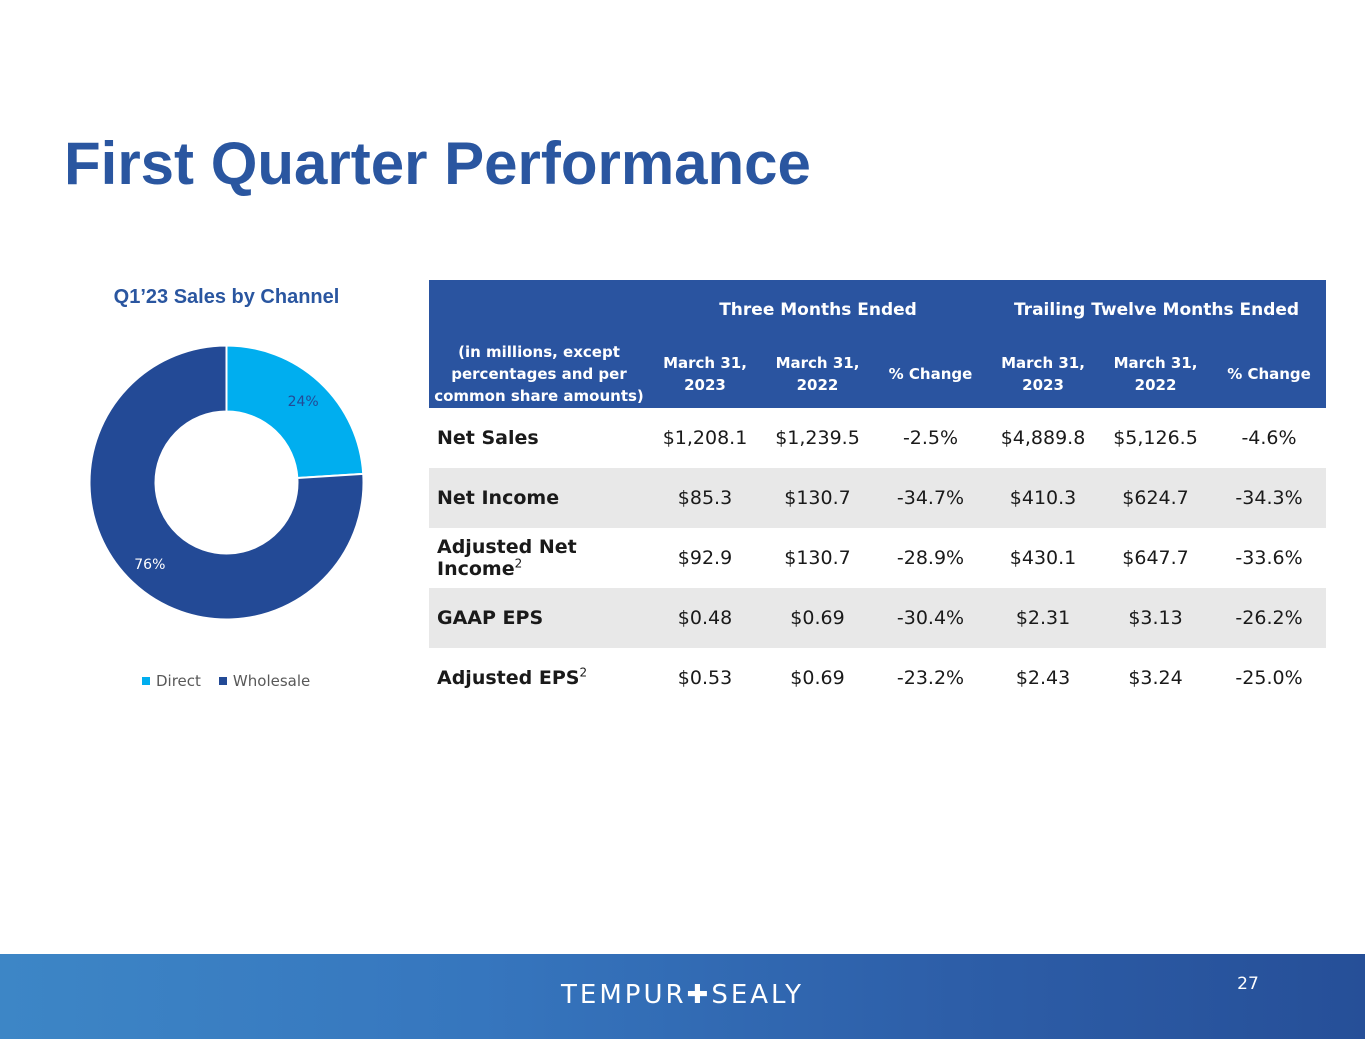  What do you see at coordinates (1156, 618) in the screenshot?
I see `table-cell: $3.13` at bounding box center [1156, 618].